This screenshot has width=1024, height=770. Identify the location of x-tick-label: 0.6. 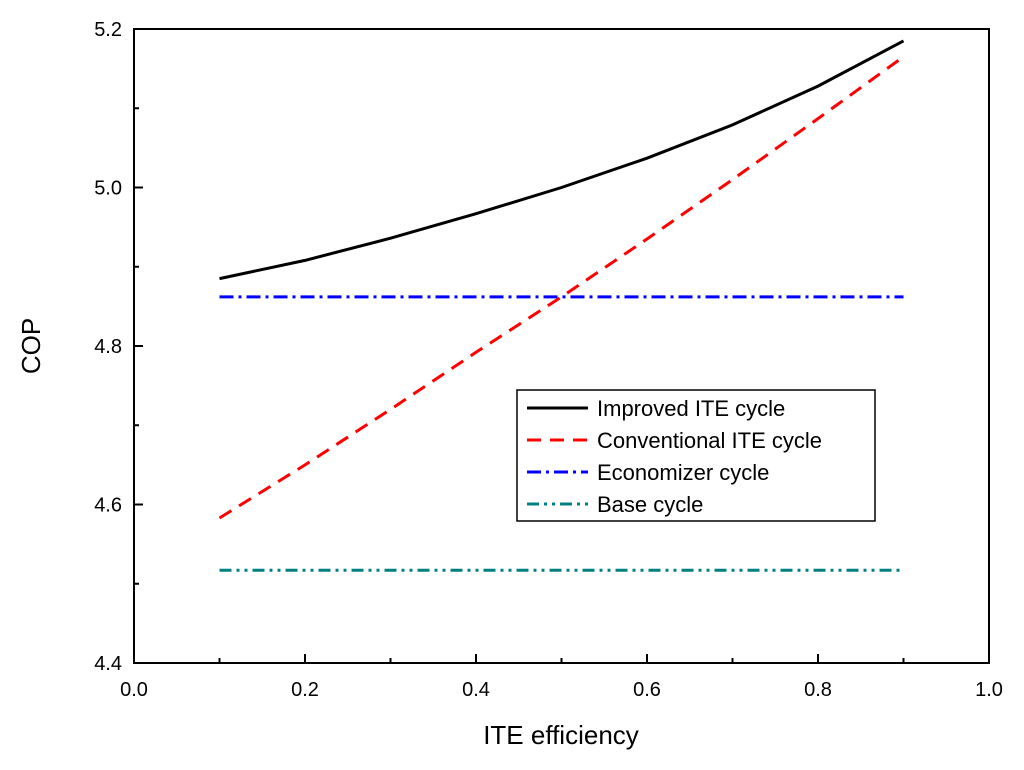
(647, 690).